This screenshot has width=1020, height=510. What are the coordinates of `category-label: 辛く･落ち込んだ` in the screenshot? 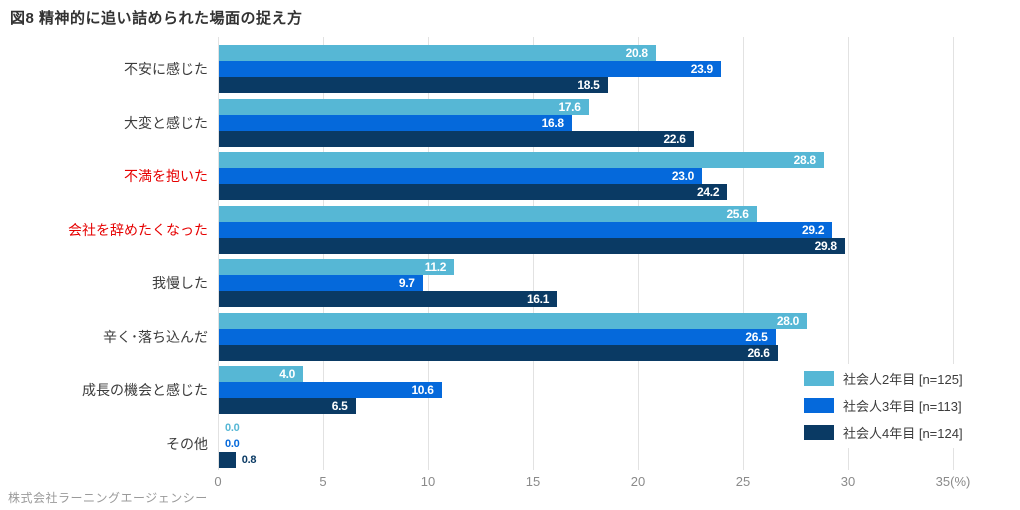 It's located at (155, 336).